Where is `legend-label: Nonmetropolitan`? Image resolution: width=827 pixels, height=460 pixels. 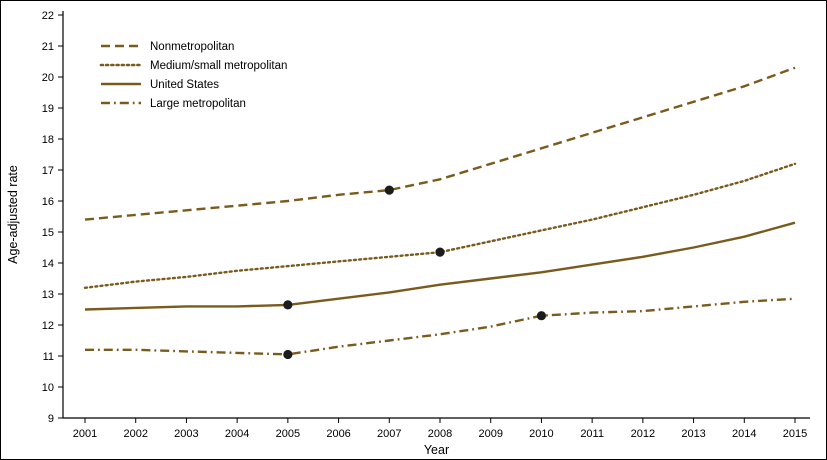 legend-label: Nonmetropolitan is located at coordinates (192, 47).